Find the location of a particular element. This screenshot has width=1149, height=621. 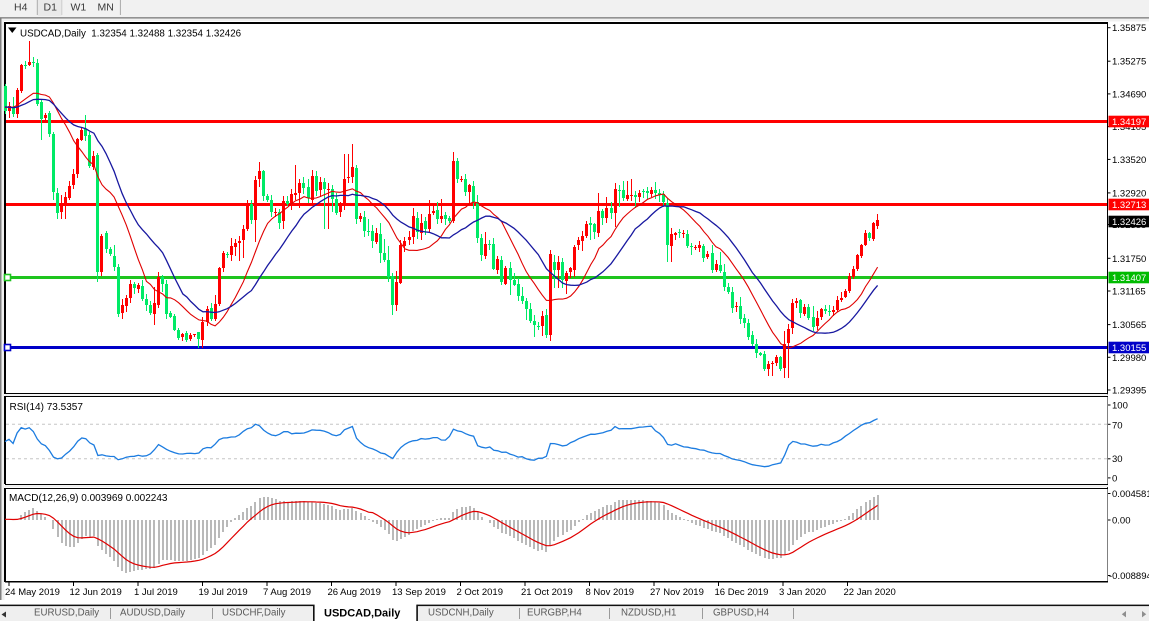

svg-text: 1.30155 is located at coordinates (1129, 348).